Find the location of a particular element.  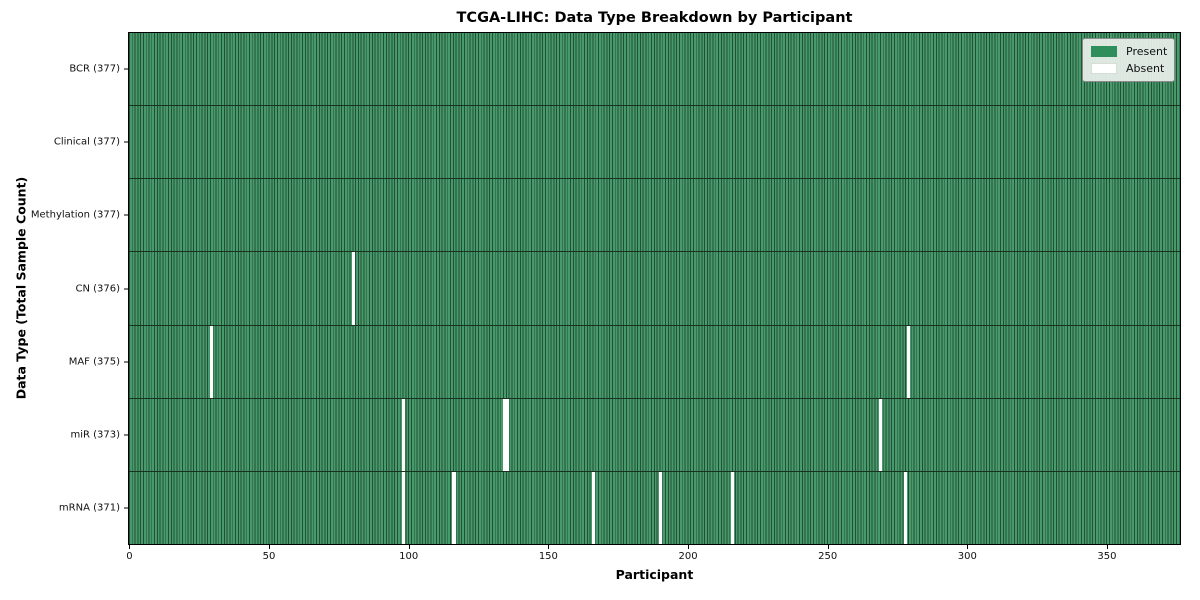

heatmap-row-mir is located at coordinates (654, 434).